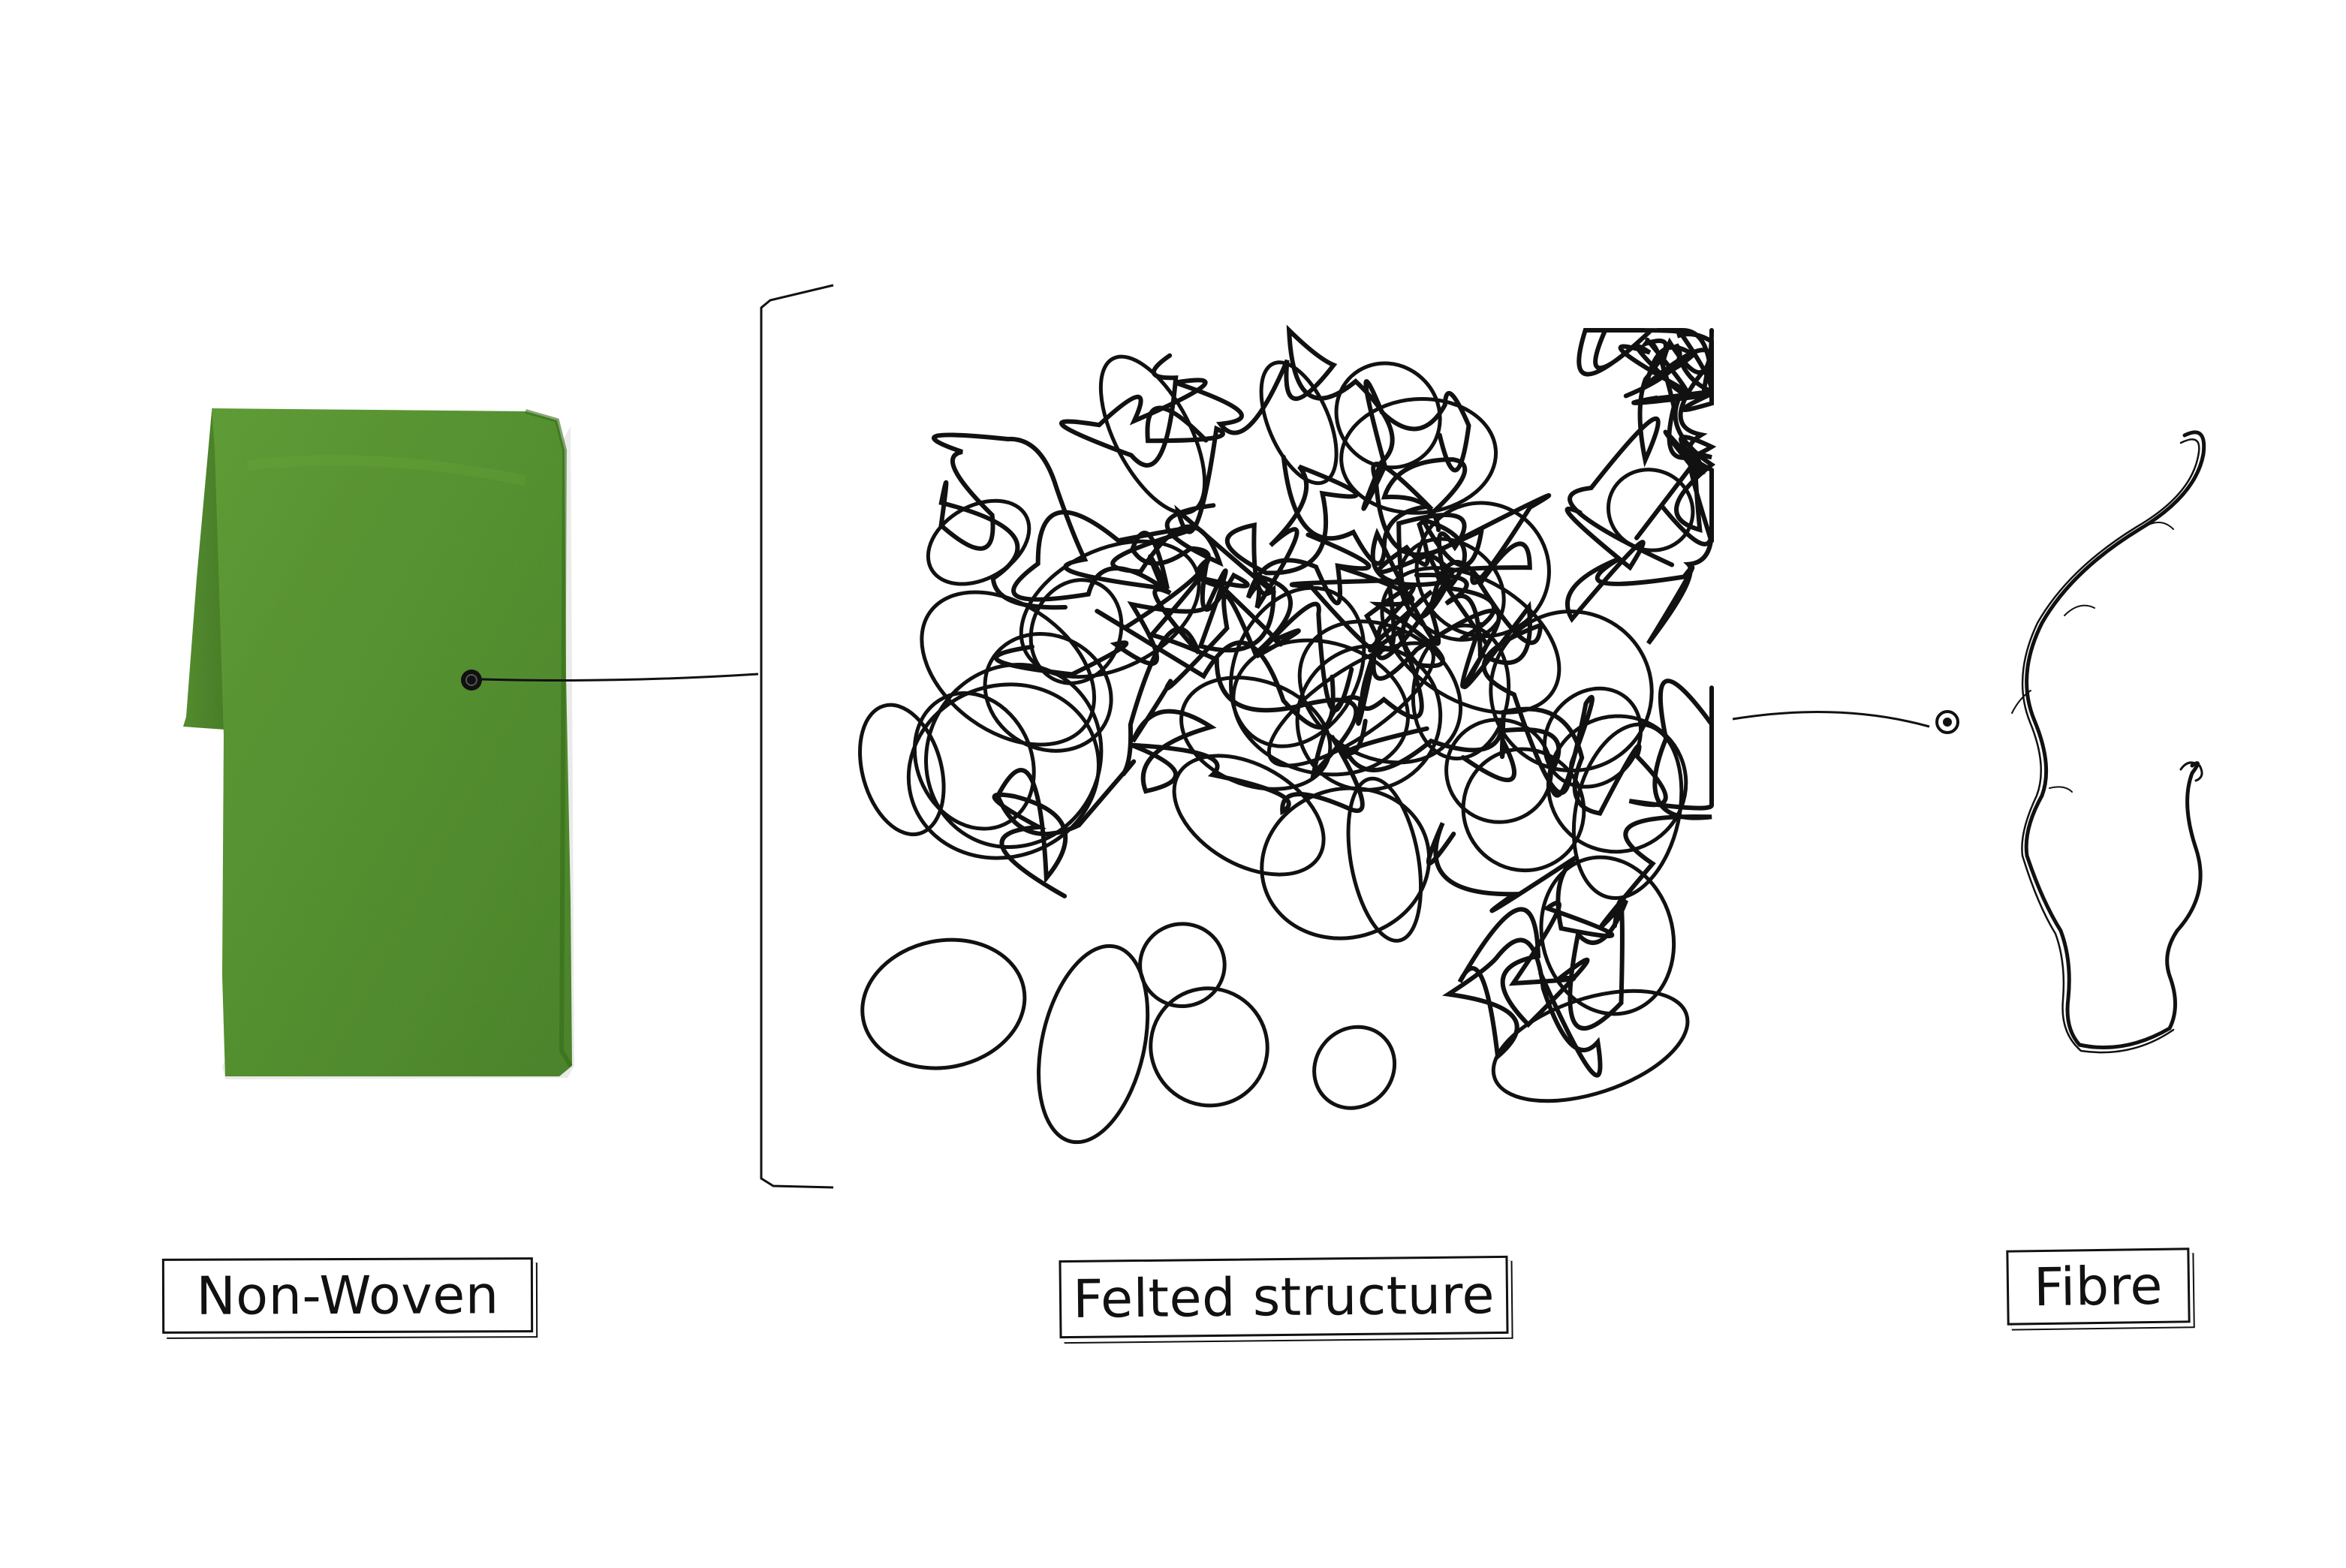 The image size is (2346, 1568). What do you see at coordinates (797, 736) in the screenshot?
I see `structure-bracket` at bounding box center [797, 736].